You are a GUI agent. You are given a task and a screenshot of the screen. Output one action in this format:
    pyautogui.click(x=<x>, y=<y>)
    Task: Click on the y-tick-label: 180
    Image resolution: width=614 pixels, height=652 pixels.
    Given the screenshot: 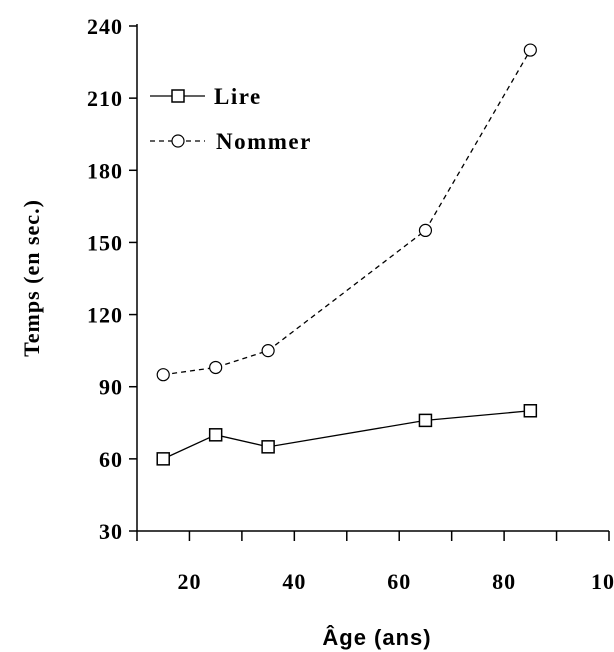 What is the action you would take?
    pyautogui.click(x=105, y=170)
    